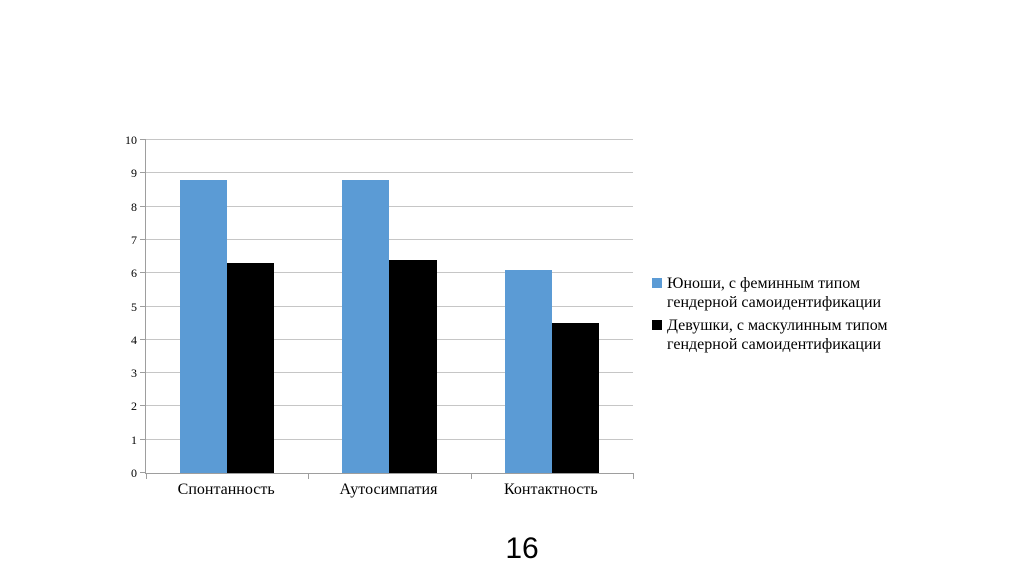 The image size is (1024, 576). Describe the element at coordinates (134, 473) in the screenshot. I see `y-axis-tick-label: 0` at that location.